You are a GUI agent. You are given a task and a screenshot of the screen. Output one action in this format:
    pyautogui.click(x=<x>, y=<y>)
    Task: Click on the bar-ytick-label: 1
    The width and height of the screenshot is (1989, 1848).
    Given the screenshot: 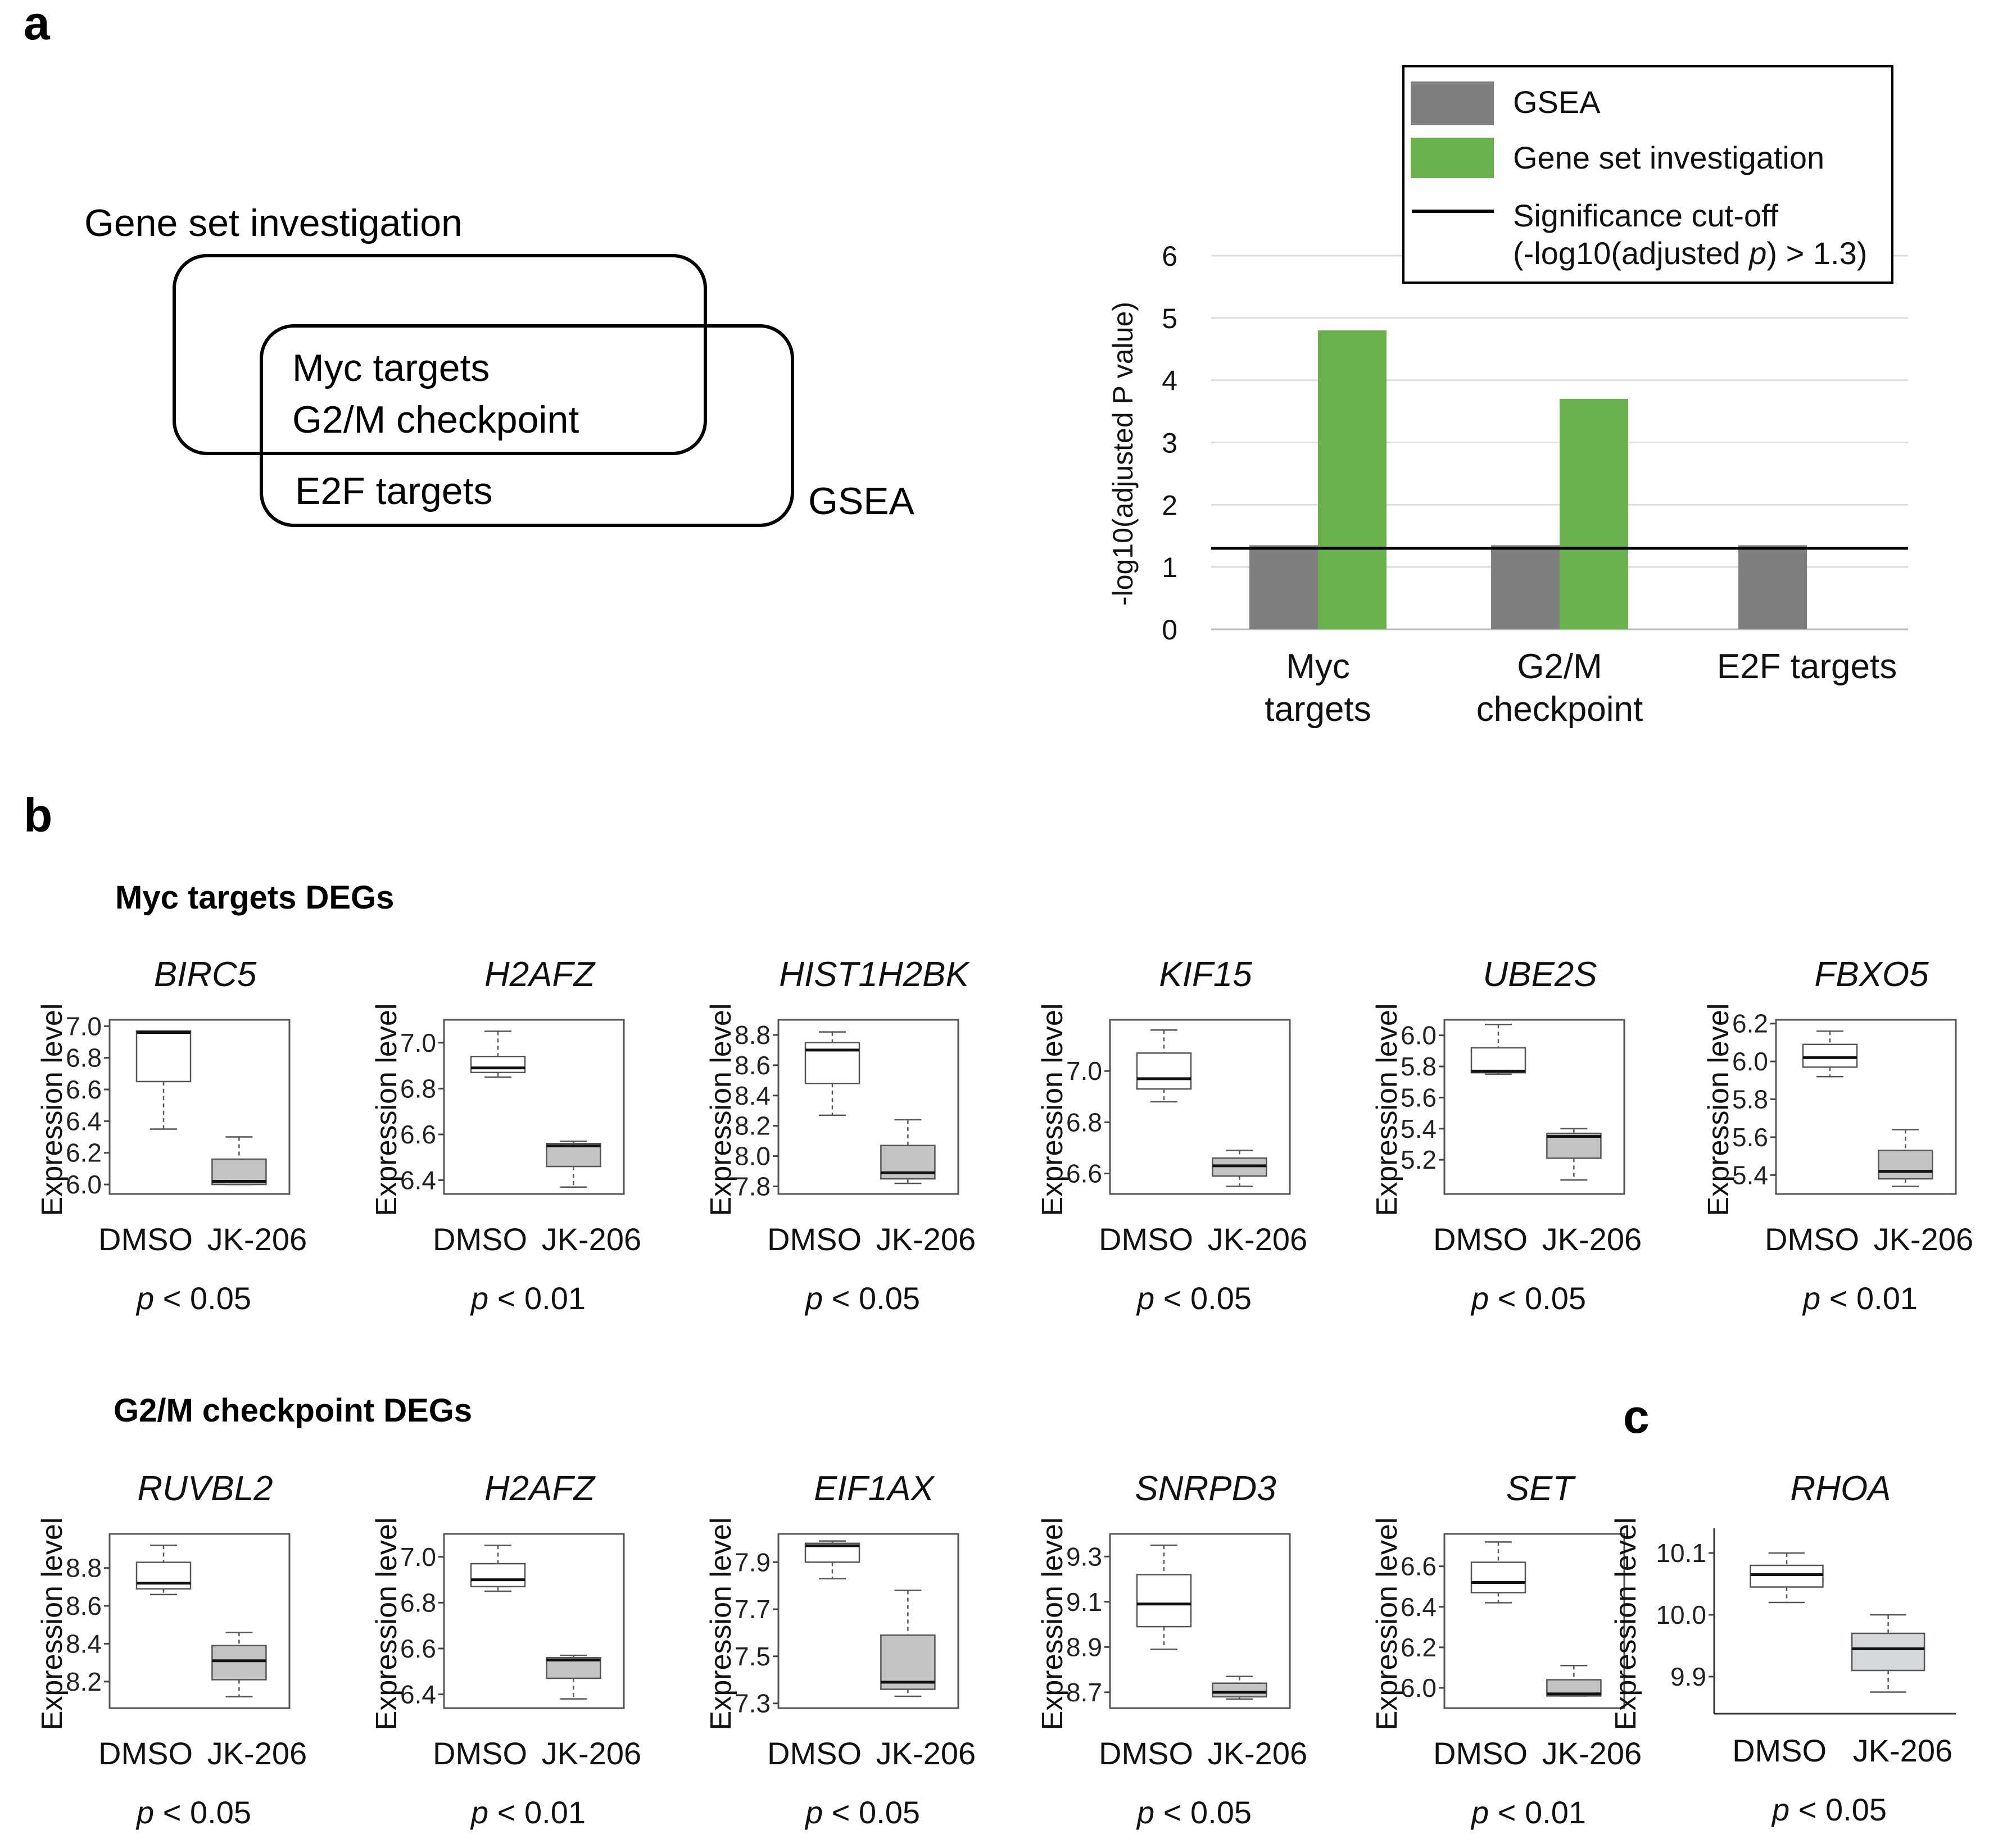 What is the action you would take?
    pyautogui.click(x=1169, y=567)
    